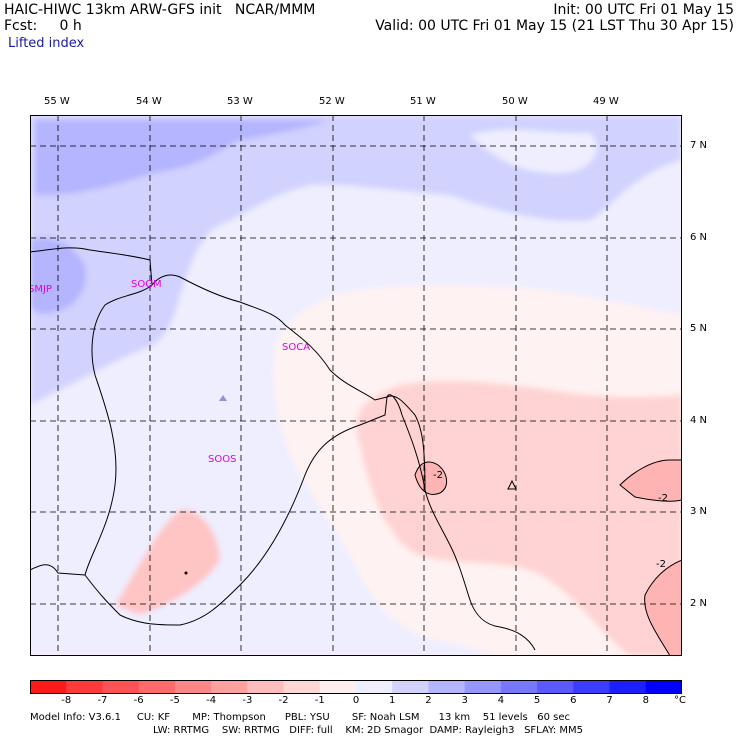 The width and height of the screenshot is (740, 740). What do you see at coordinates (515, 101) in the screenshot?
I see `lon-label: 50 W` at bounding box center [515, 101].